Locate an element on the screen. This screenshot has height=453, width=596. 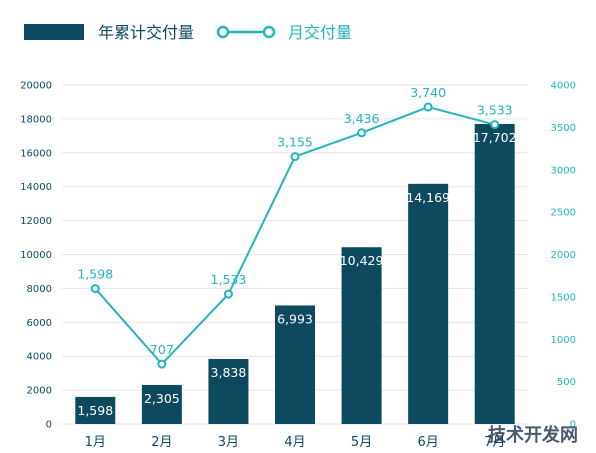
left-tick-label: 0 is located at coordinates (49, 425).